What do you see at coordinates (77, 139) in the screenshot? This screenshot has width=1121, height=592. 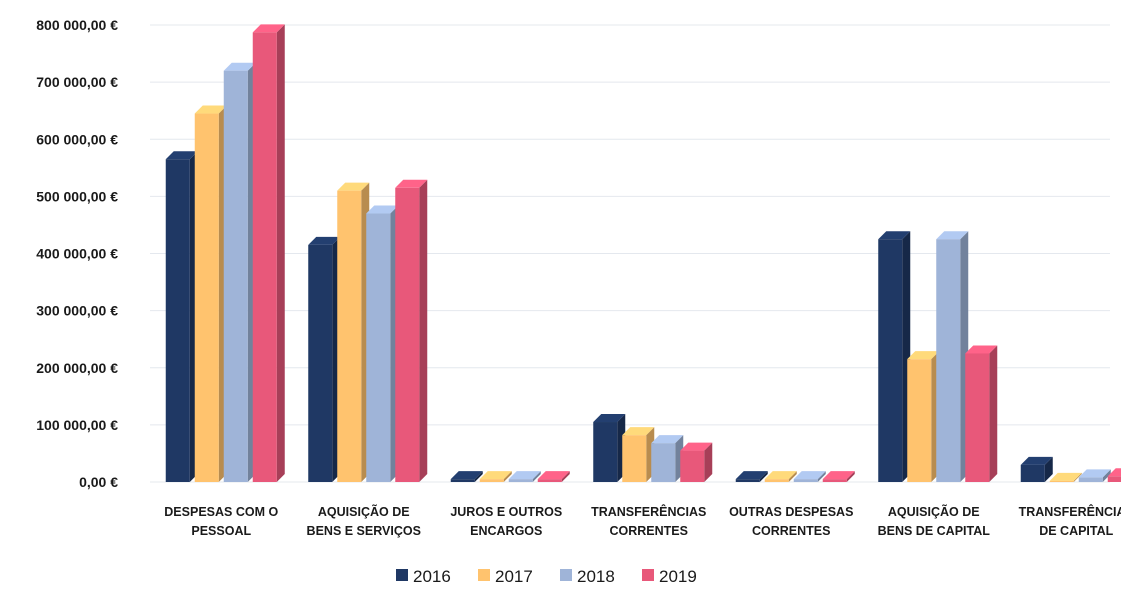 I see `y-tick-label: 600 000,00 €` at bounding box center [77, 139].